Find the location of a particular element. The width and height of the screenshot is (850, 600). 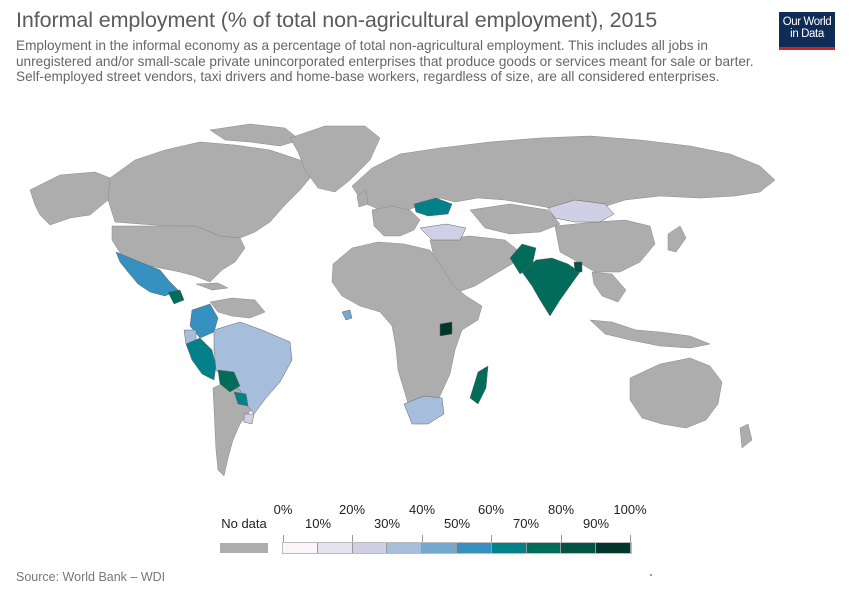

region-indonesia is located at coordinates (650, 334).